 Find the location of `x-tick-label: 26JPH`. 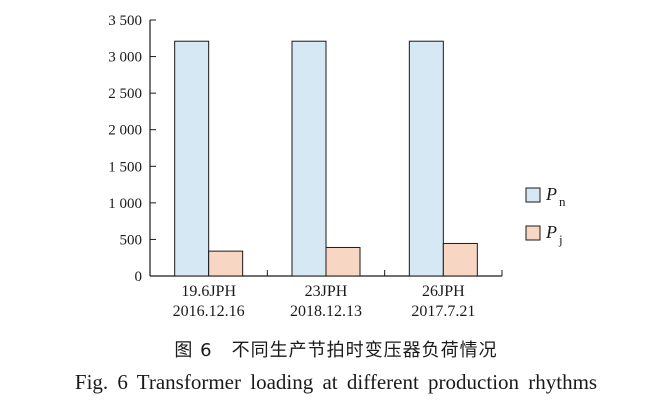

x-tick-label: 26JPH is located at coordinates (443, 291).